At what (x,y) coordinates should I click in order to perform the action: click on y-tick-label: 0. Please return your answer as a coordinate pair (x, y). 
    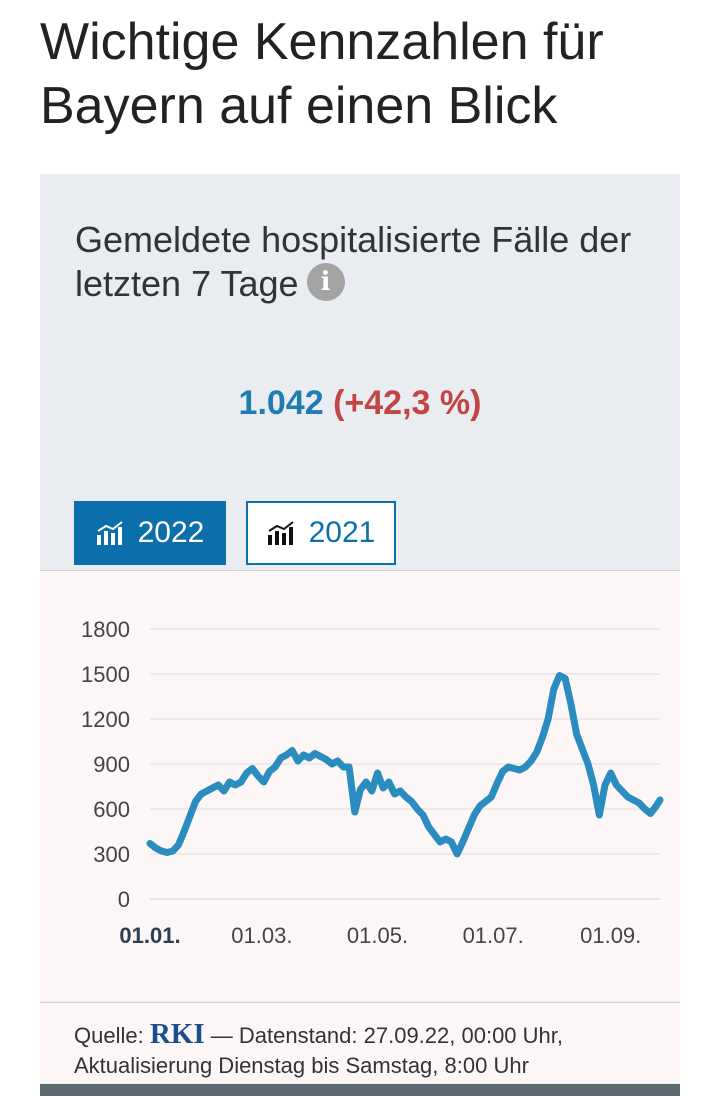
    Looking at the image, I should click on (124, 899).